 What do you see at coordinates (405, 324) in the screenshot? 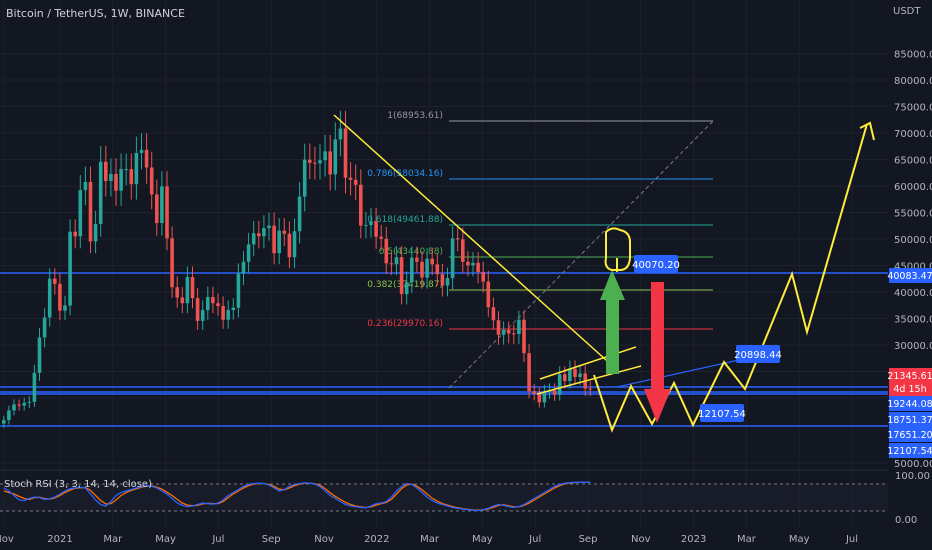
I see `fib-level-label: 0.236(29970.16)` at bounding box center [405, 324].